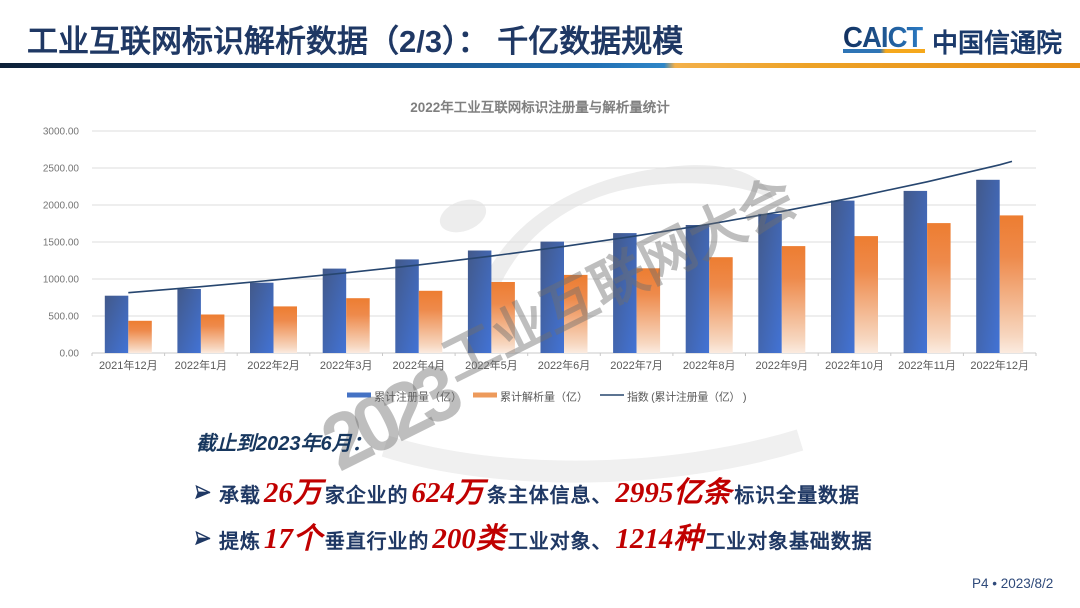  What do you see at coordinates (201, 365) in the screenshot?
I see `svg-text: 2022年1月` at bounding box center [201, 365].